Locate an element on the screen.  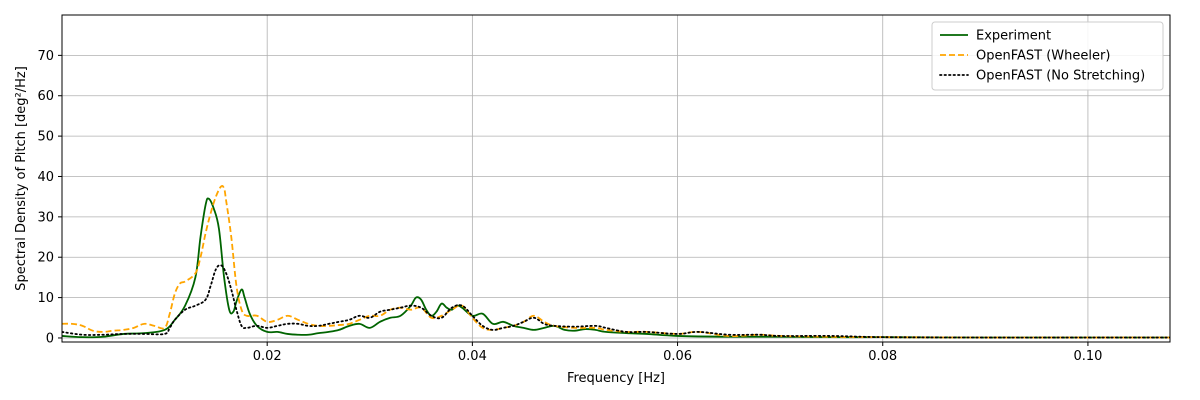
x-tick-label: 0.08 is located at coordinates (882, 356).